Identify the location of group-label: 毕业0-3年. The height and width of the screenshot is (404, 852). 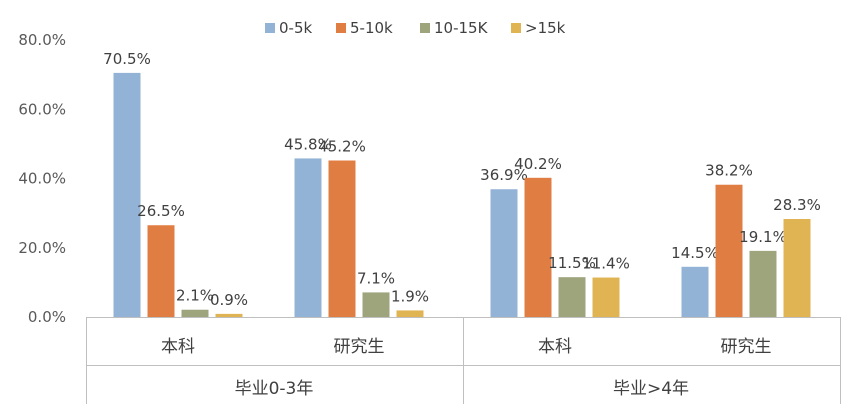
(274, 389).